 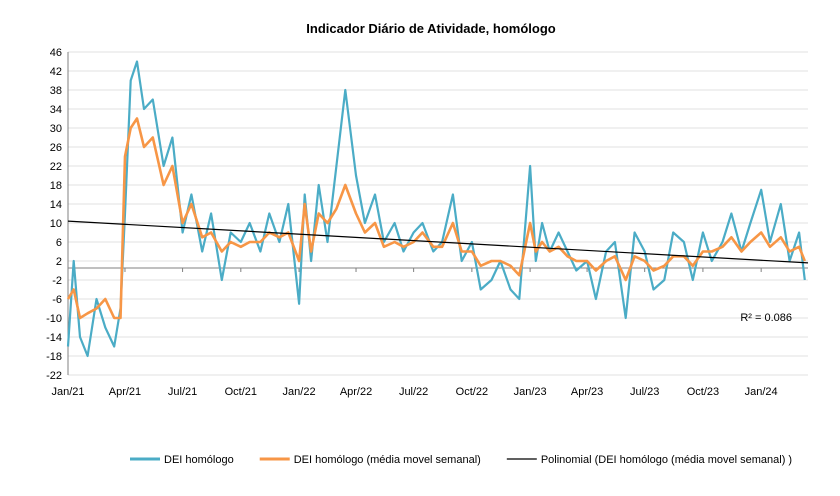 I want to click on x-tick-label: Jul/23, so click(x=644, y=392).